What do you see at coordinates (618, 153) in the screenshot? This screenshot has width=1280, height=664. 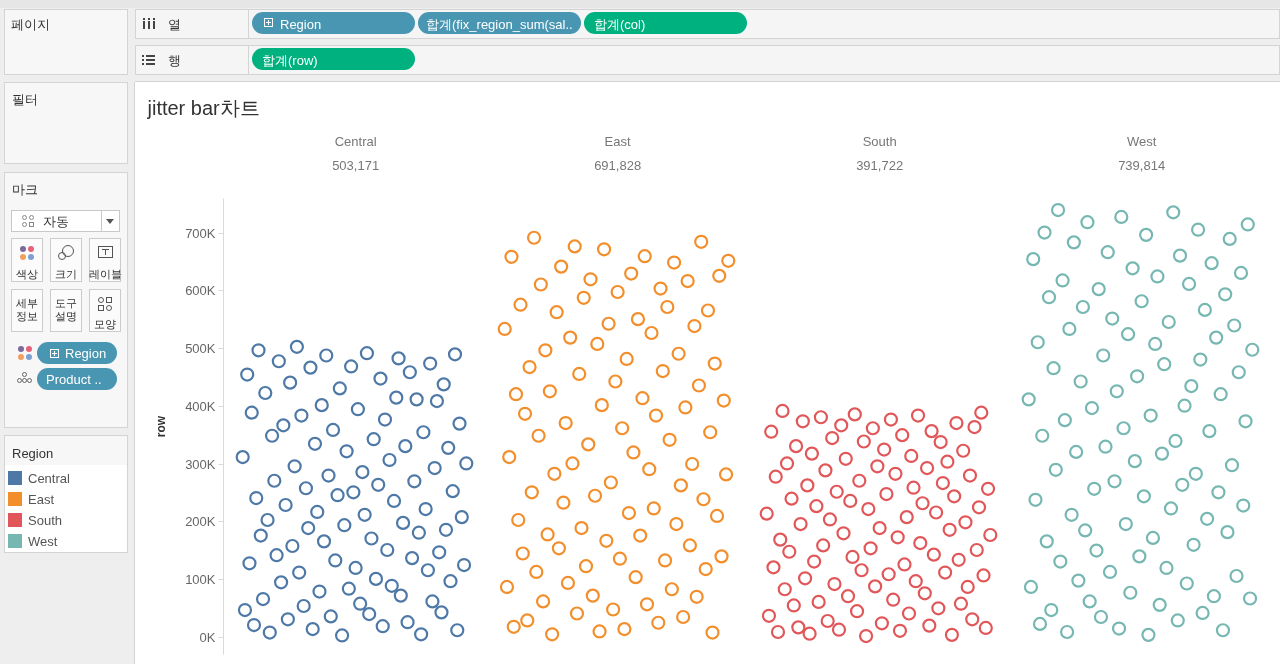 I see `x-tick-label: East 691,828` at bounding box center [618, 153].